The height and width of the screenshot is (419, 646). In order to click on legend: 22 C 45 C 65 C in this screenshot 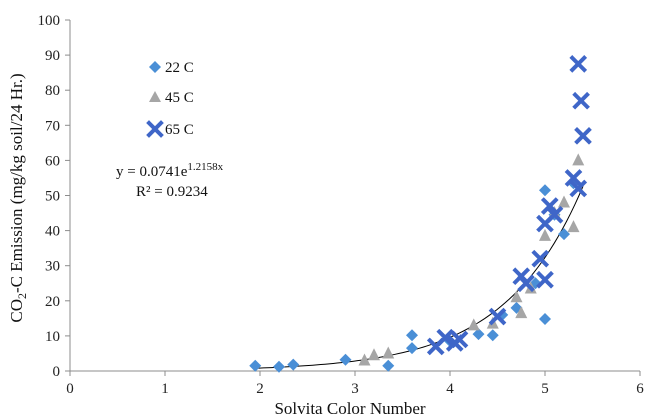, I will do `click(170, 99)`.